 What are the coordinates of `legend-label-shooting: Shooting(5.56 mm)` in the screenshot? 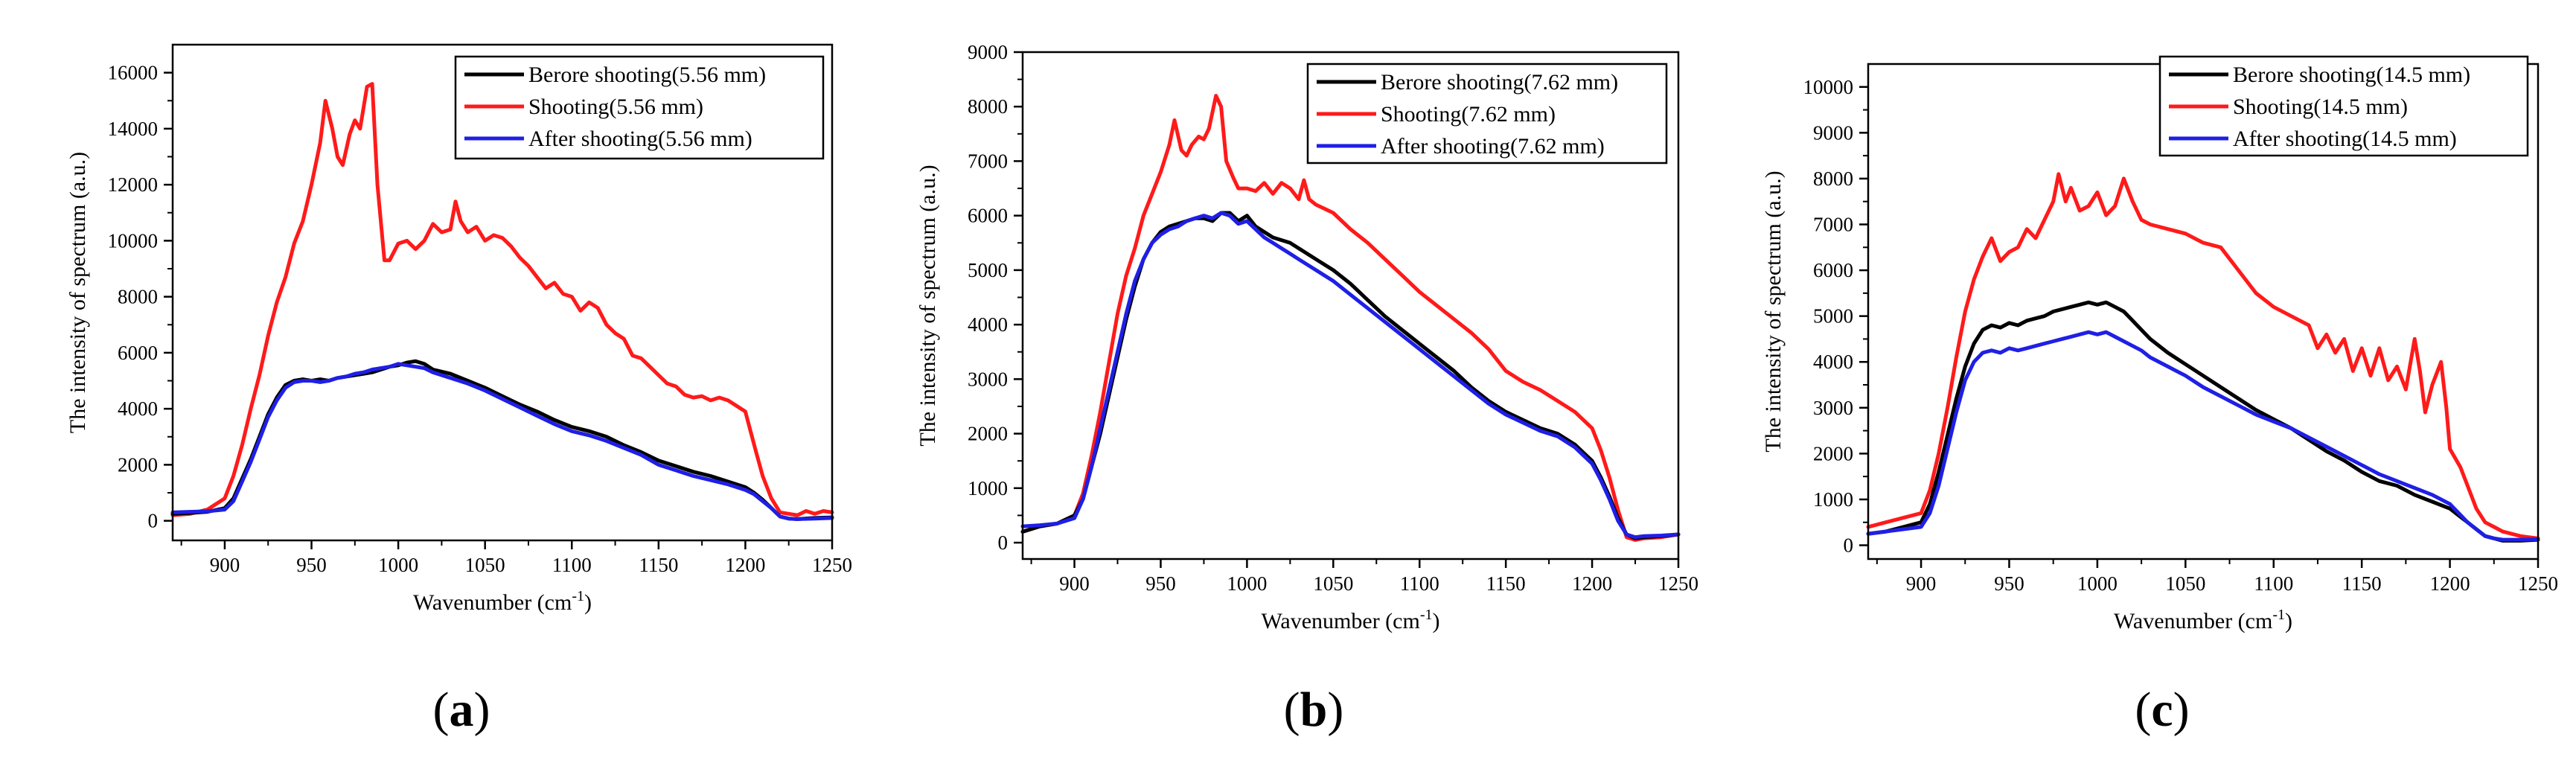 It's located at (615, 107).